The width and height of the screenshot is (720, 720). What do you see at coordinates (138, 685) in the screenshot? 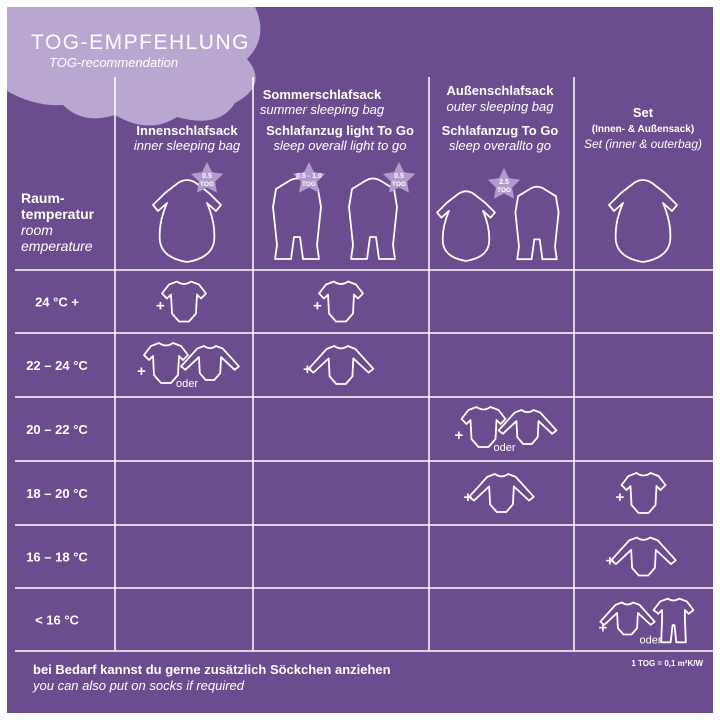
I see `footer-note-en: you can also put on socks if required` at bounding box center [138, 685].